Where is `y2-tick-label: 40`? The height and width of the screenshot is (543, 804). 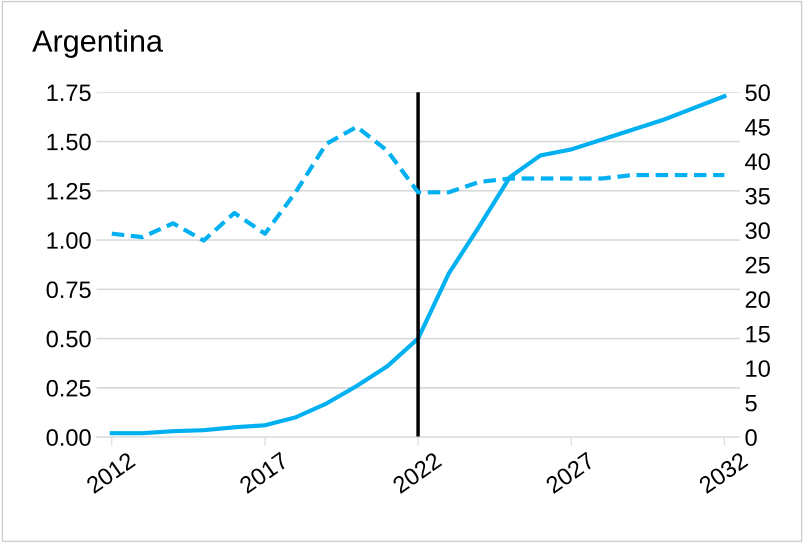 y2-tick-label: 40 is located at coordinates (757, 161).